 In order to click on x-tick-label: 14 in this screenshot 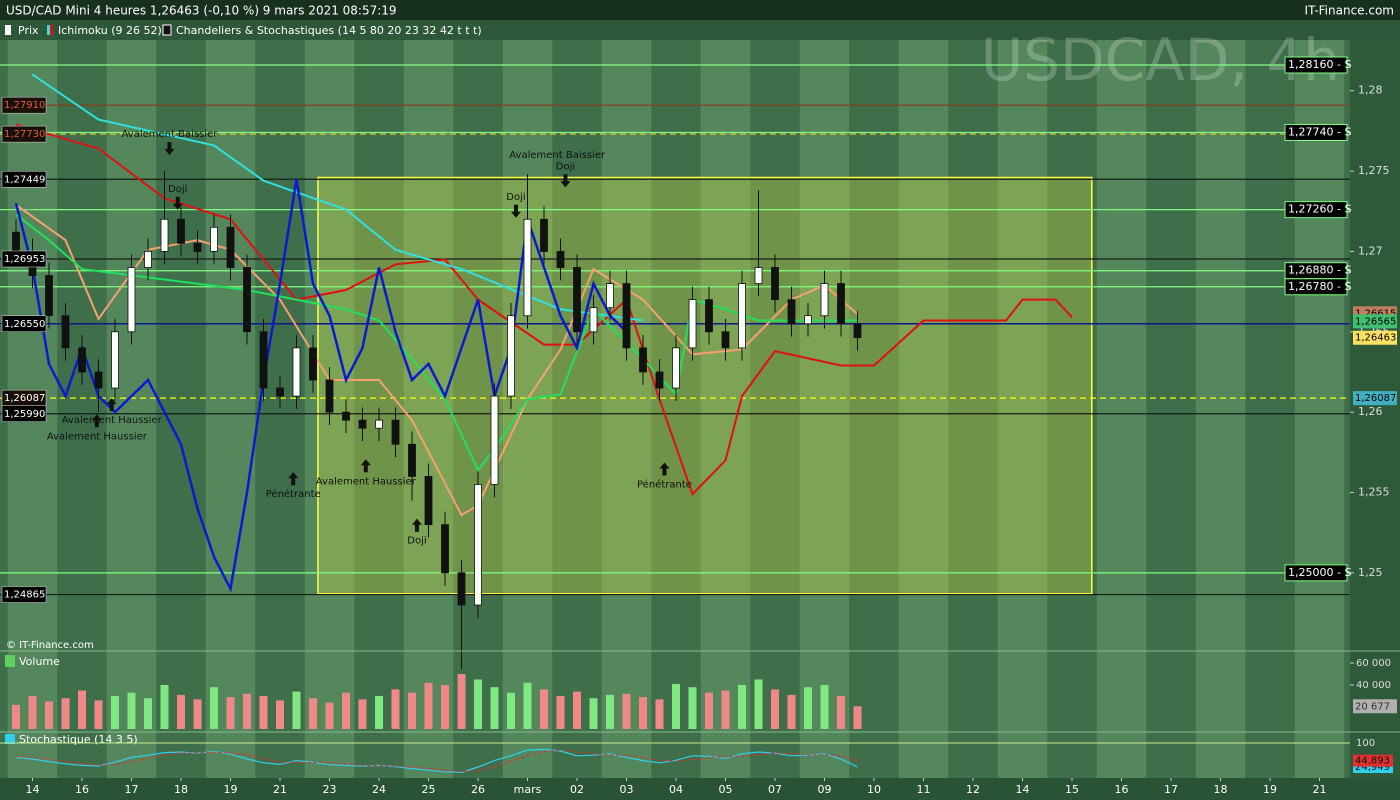, I will do `click(33, 789)`.